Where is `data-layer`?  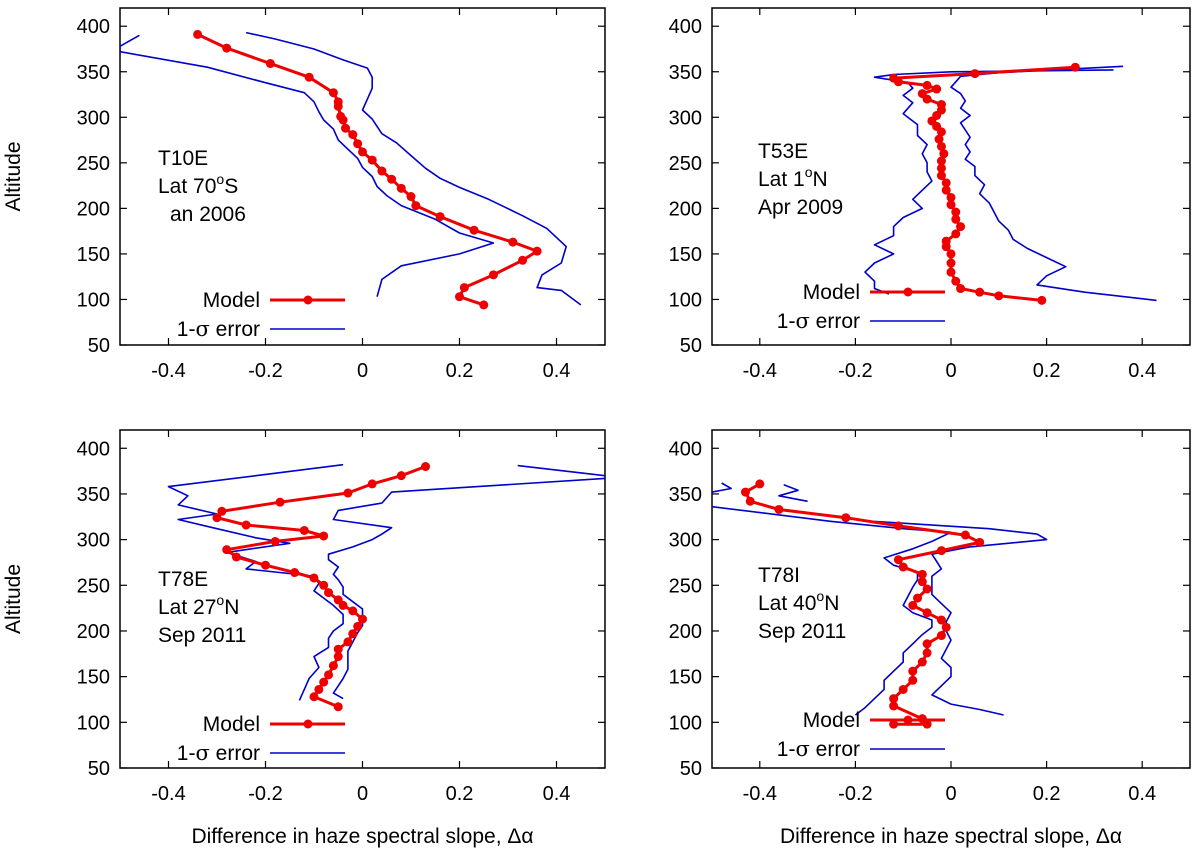
data-layer is located at coordinates (1010, 183).